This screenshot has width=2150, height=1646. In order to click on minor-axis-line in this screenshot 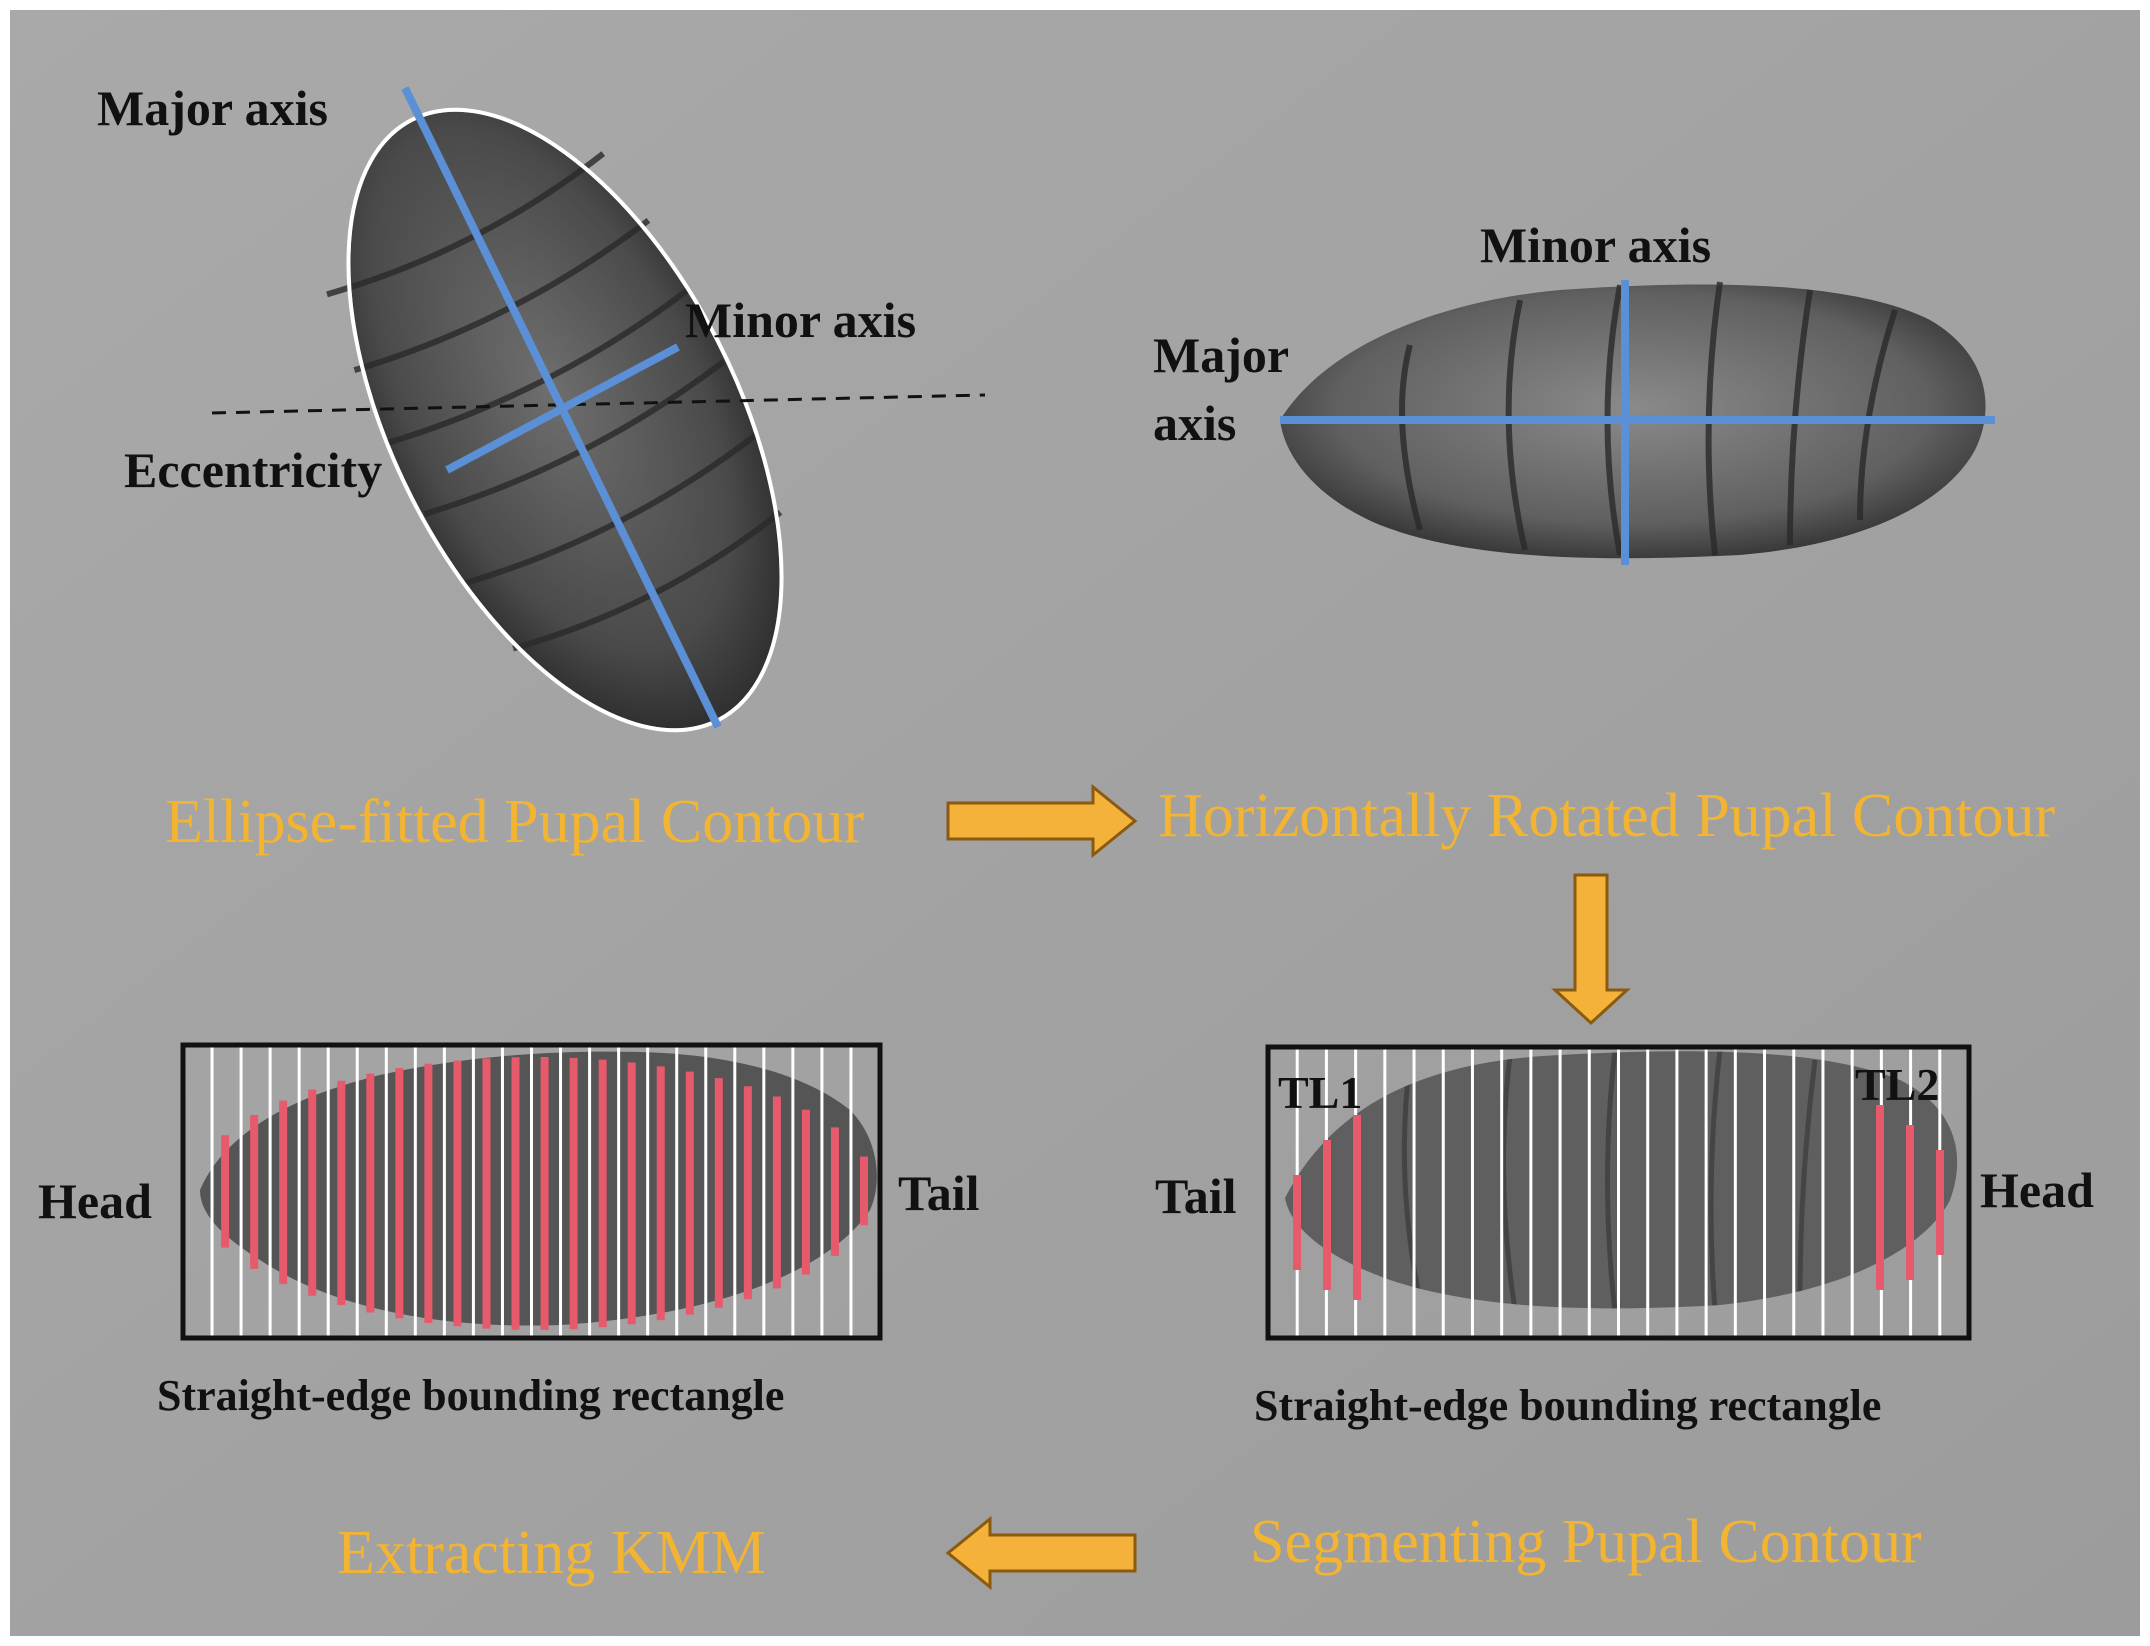, I will do `click(562, 408)`.